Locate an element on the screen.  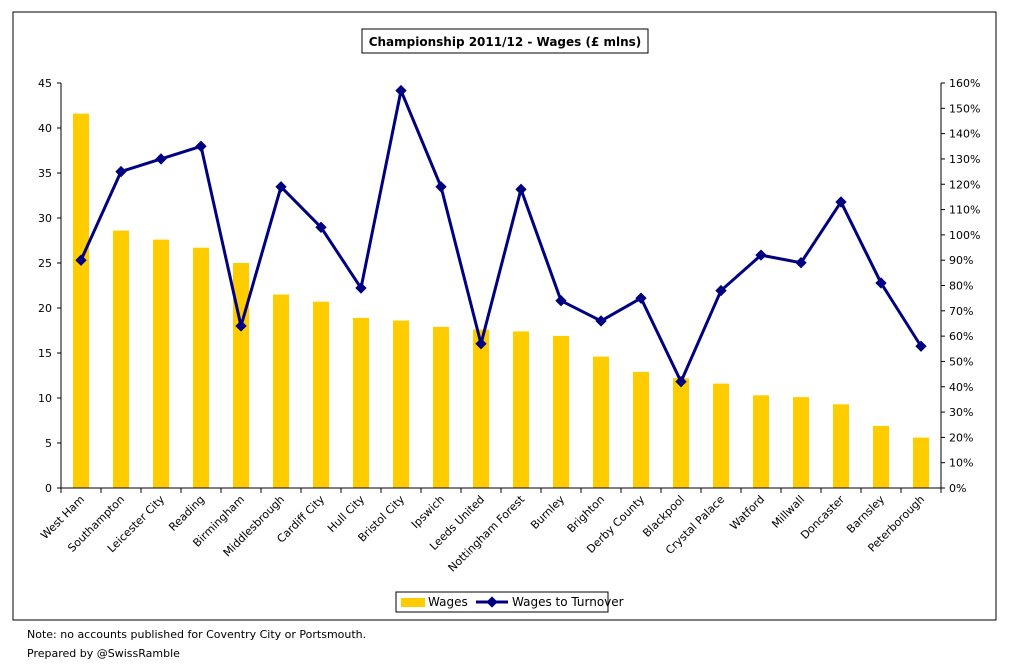
left-tick-label: 45 is located at coordinates (45, 83).